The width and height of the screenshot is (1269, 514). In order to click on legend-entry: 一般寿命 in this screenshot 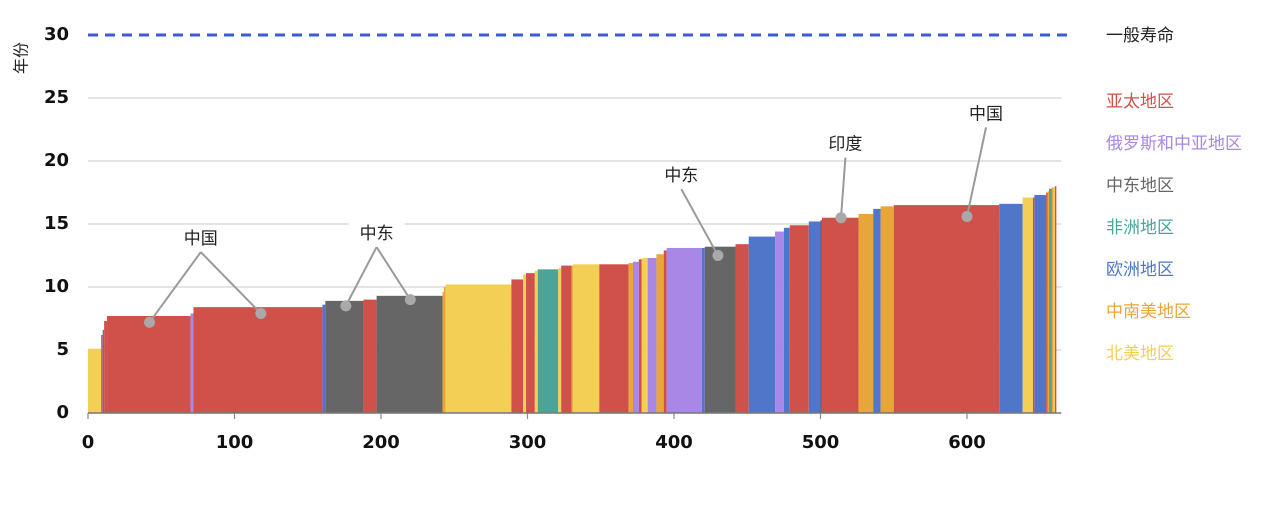, I will do `click(1140, 36)`.